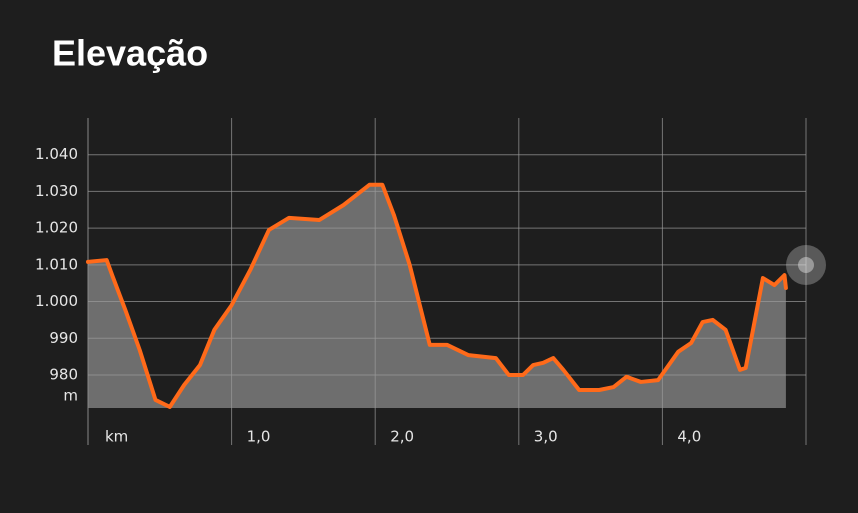 Image resolution: width=858 pixels, height=513 pixels. I want to click on x-tick-label: 3,0, so click(546, 437).